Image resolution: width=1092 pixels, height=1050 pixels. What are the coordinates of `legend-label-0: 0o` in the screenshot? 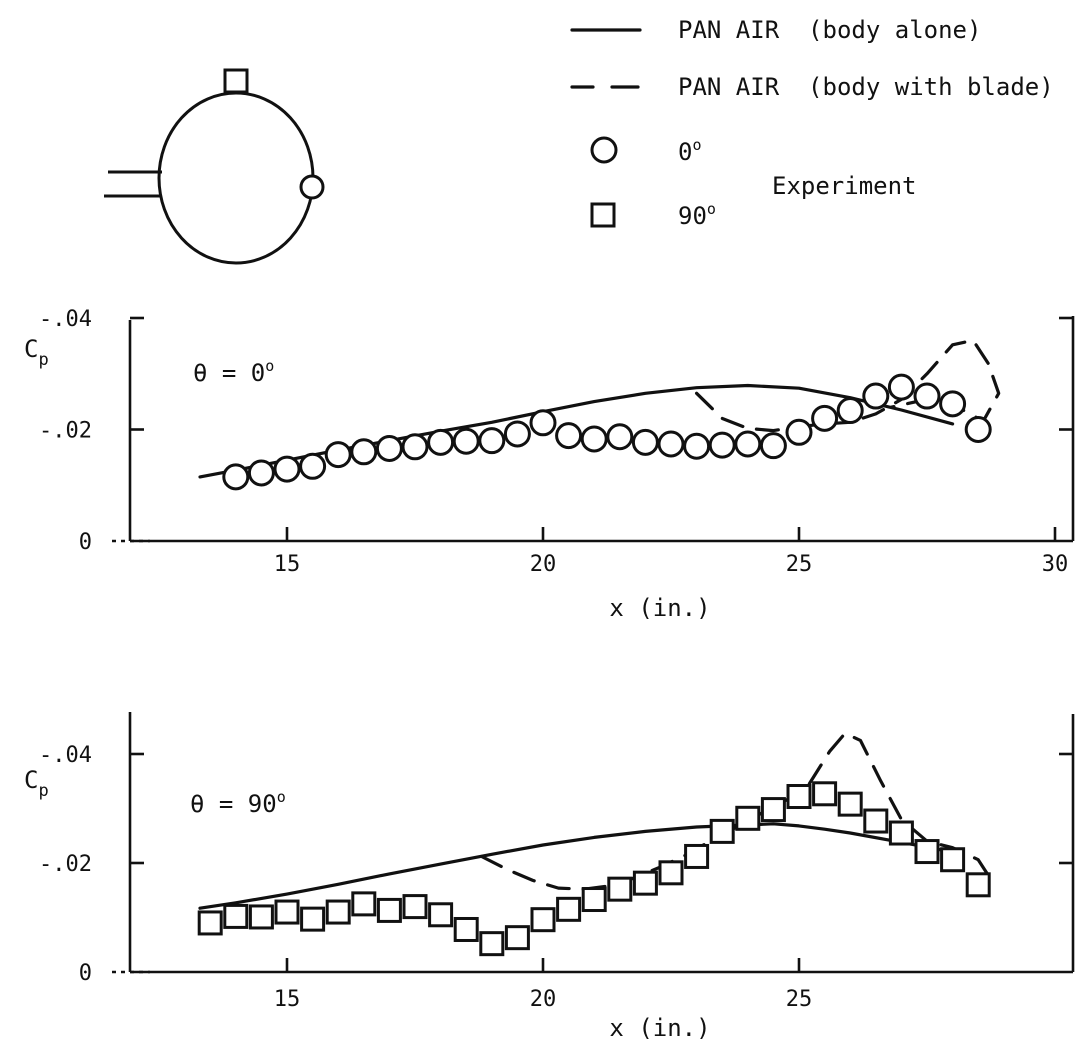 It's located at (689, 151).